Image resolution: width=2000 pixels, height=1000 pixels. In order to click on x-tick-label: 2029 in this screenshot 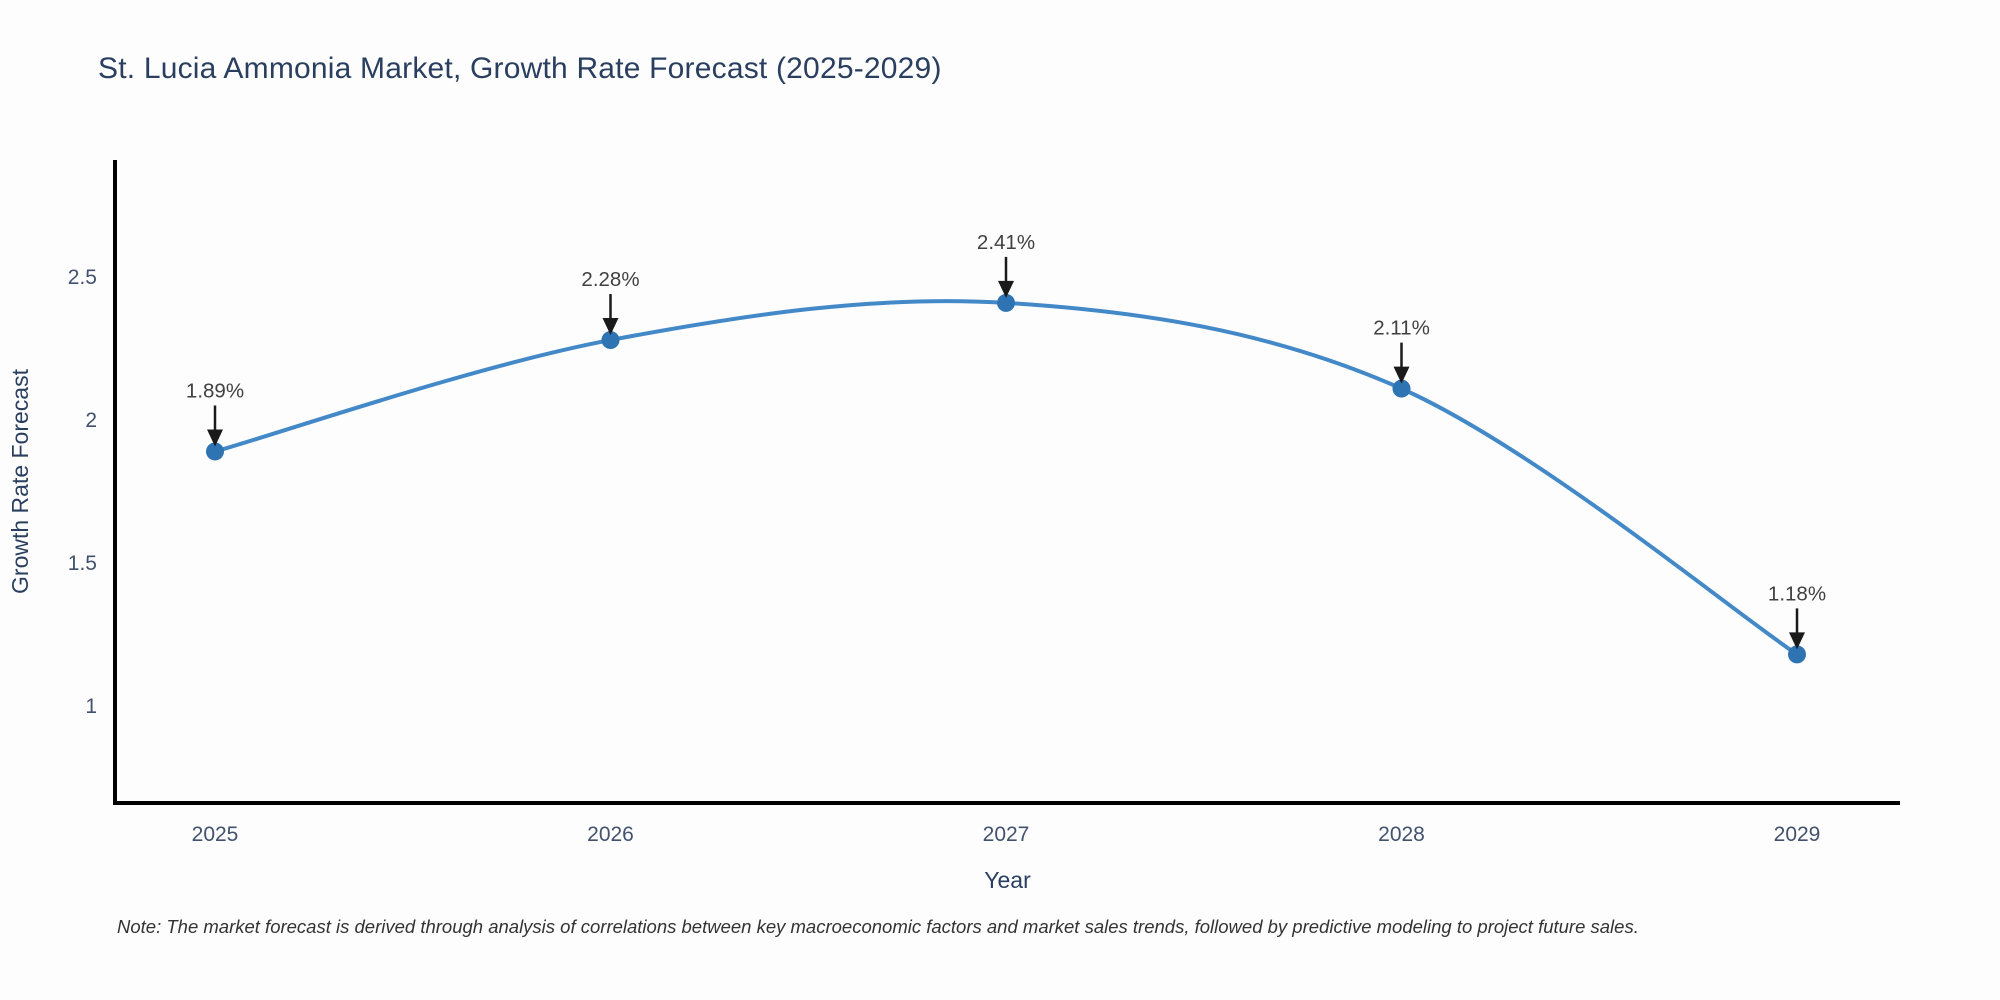, I will do `click(1797, 834)`.